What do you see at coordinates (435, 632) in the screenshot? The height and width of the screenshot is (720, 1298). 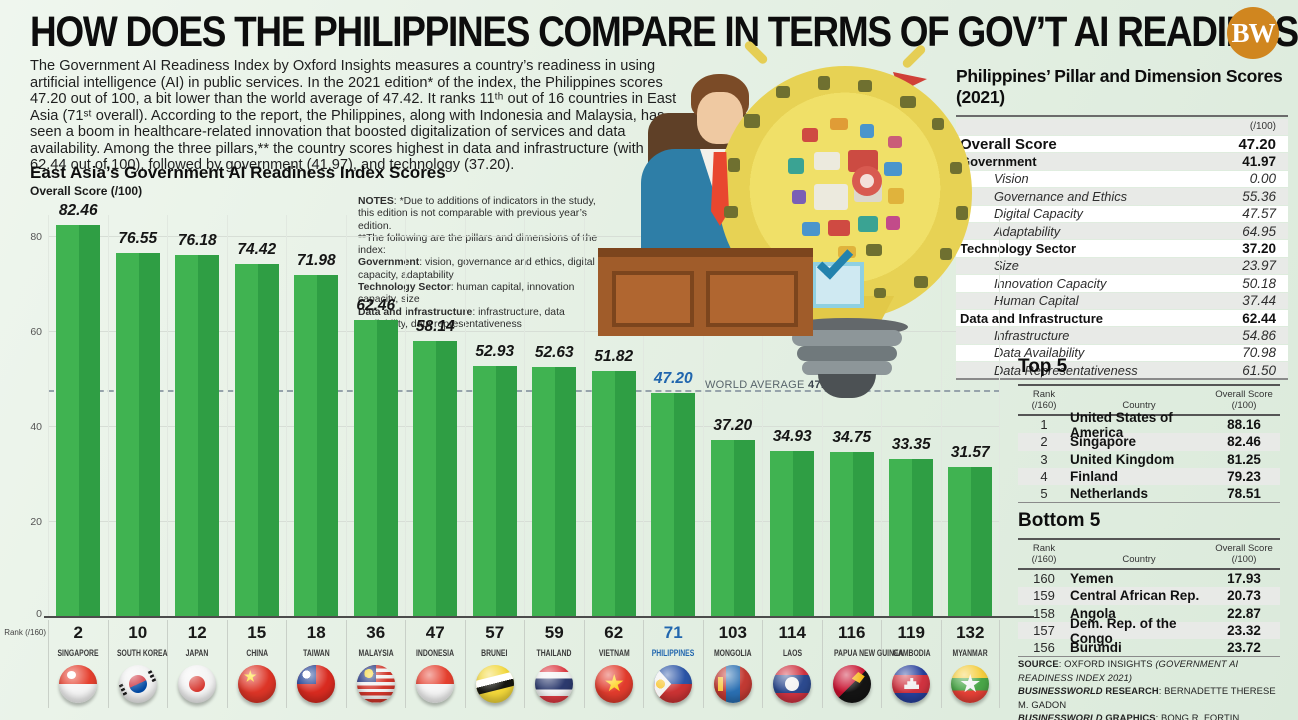 I see `country-rank: 47` at bounding box center [435, 632].